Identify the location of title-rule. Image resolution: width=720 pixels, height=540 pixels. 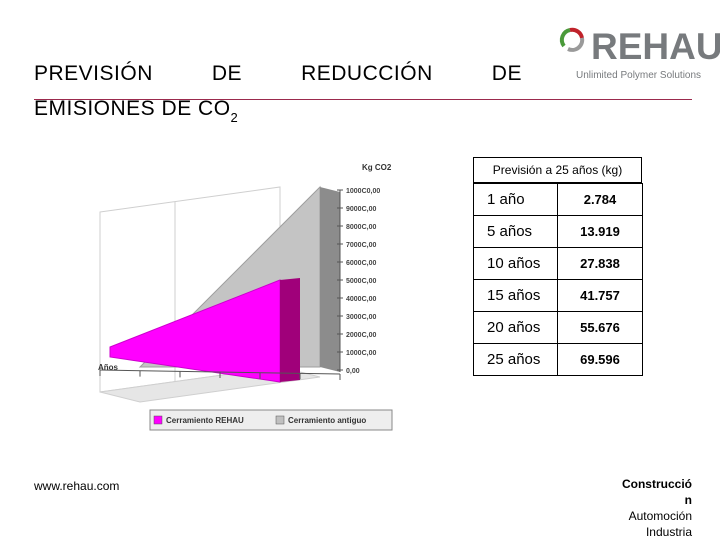
(363, 99).